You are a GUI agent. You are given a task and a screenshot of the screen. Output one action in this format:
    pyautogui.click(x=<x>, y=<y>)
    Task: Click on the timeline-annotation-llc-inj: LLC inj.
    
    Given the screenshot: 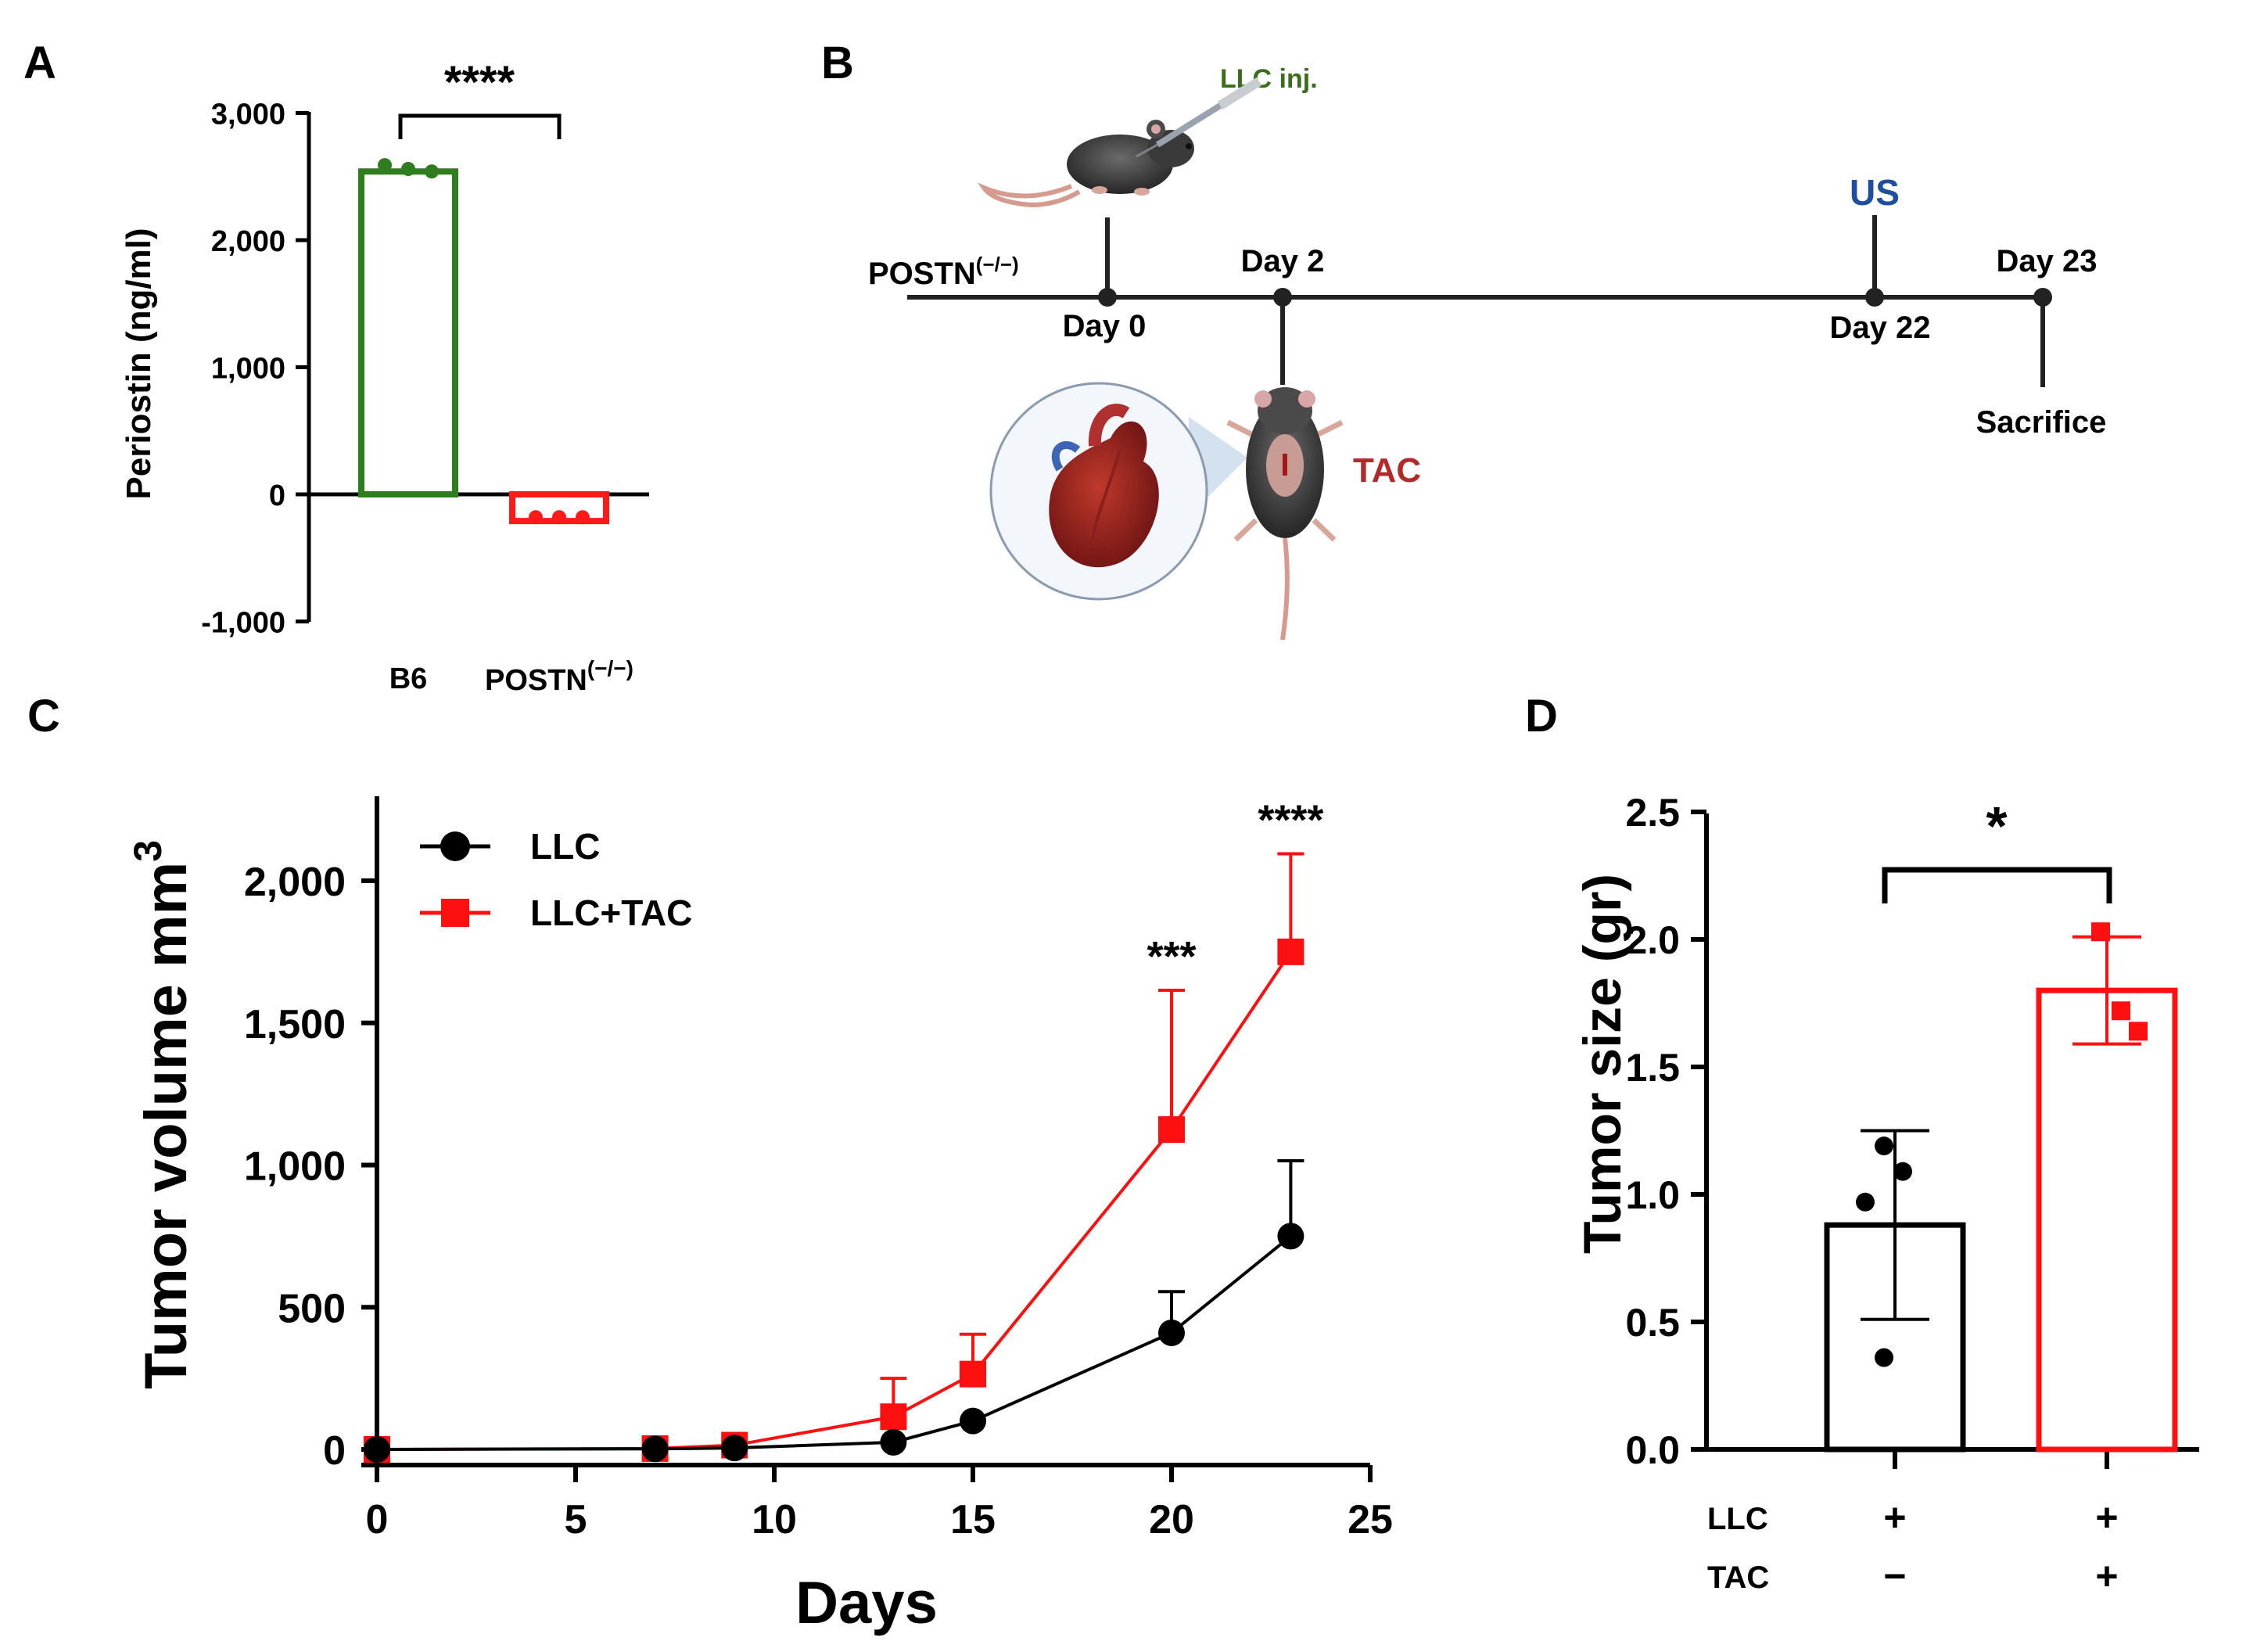 What is the action you would take?
    pyautogui.click(x=1269, y=79)
    